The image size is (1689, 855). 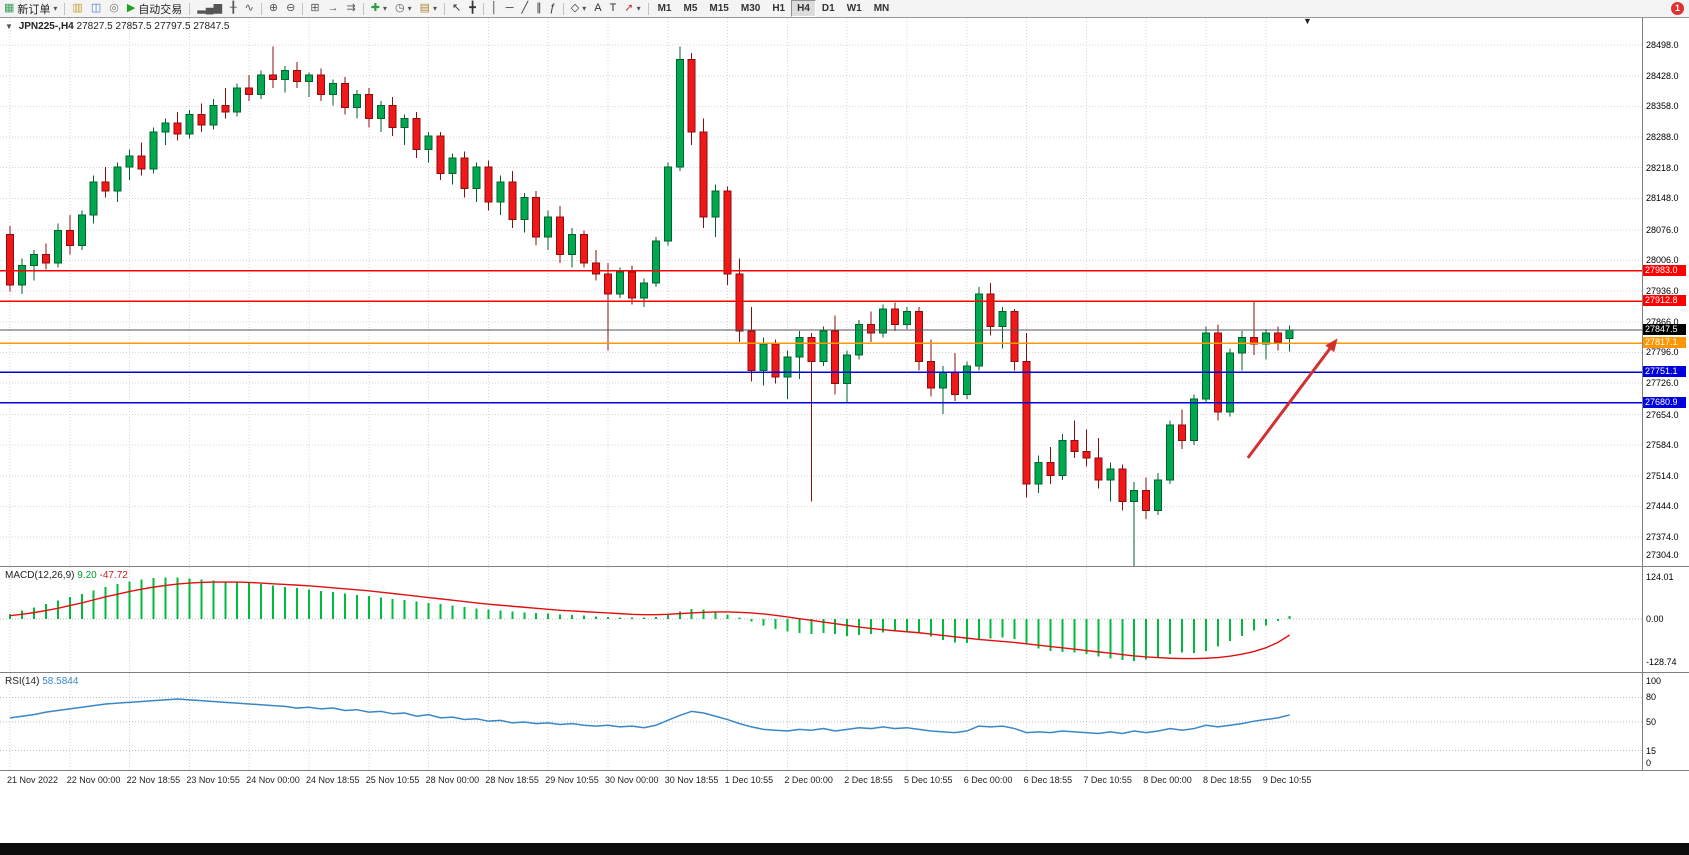 I want to click on trendline-button: ╱, so click(x=525, y=8).